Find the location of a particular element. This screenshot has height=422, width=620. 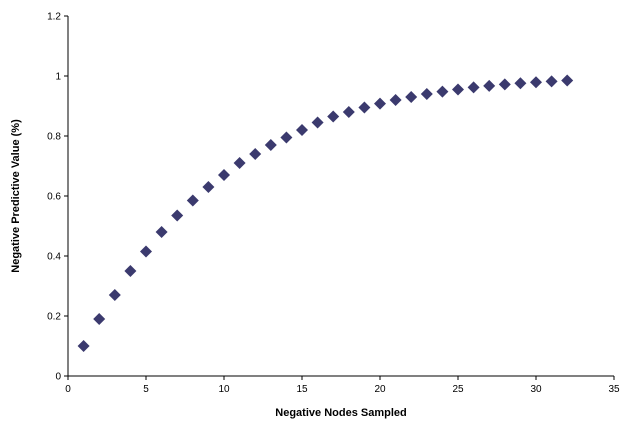

x-axis: 0 5 10 15 20 25 30 35 is located at coordinates (342, 385).